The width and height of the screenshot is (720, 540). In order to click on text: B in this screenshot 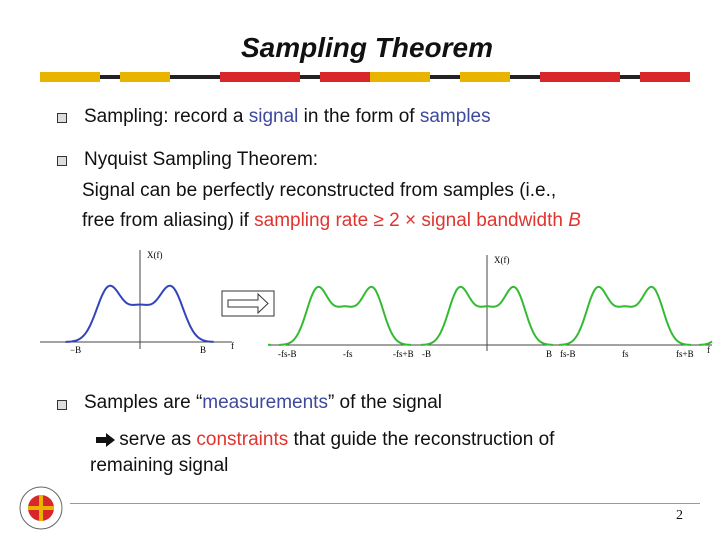, I will do `click(574, 220)`.